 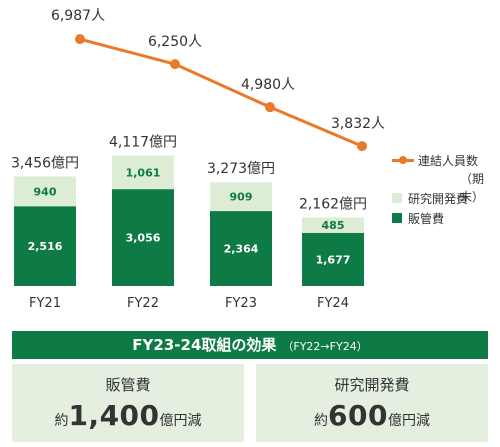 What do you see at coordinates (143, 303) in the screenshot?
I see `x-tick-label: FY22` at bounding box center [143, 303].